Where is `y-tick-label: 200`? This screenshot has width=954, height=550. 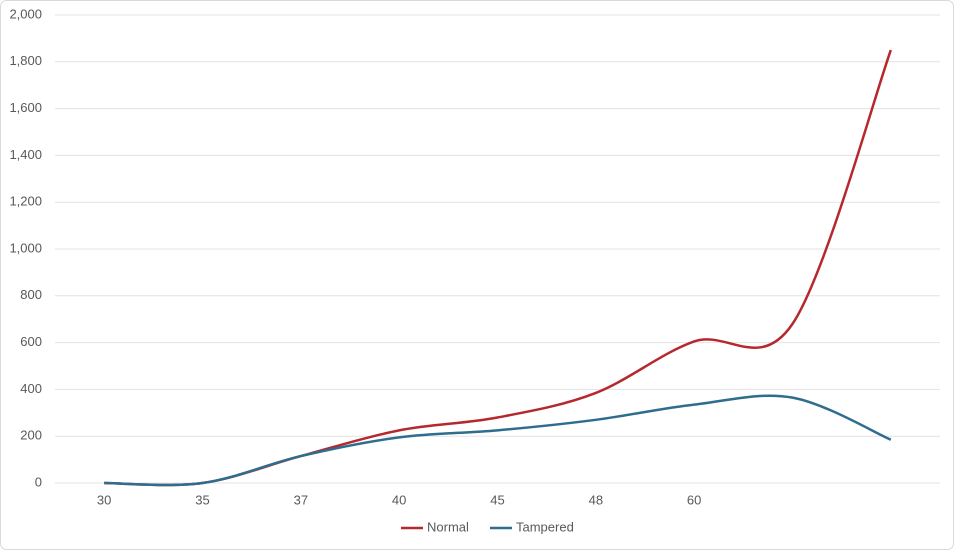 y-tick-label: 200 is located at coordinates (31, 435).